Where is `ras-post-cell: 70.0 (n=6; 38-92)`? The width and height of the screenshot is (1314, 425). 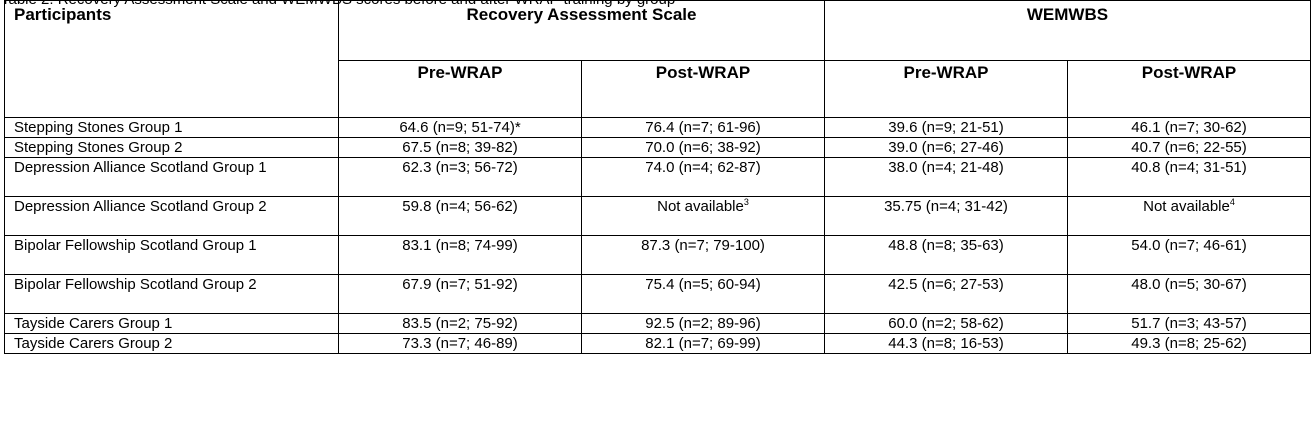
ras-post-cell: 70.0 (n=6; 38-92) is located at coordinates (703, 147).